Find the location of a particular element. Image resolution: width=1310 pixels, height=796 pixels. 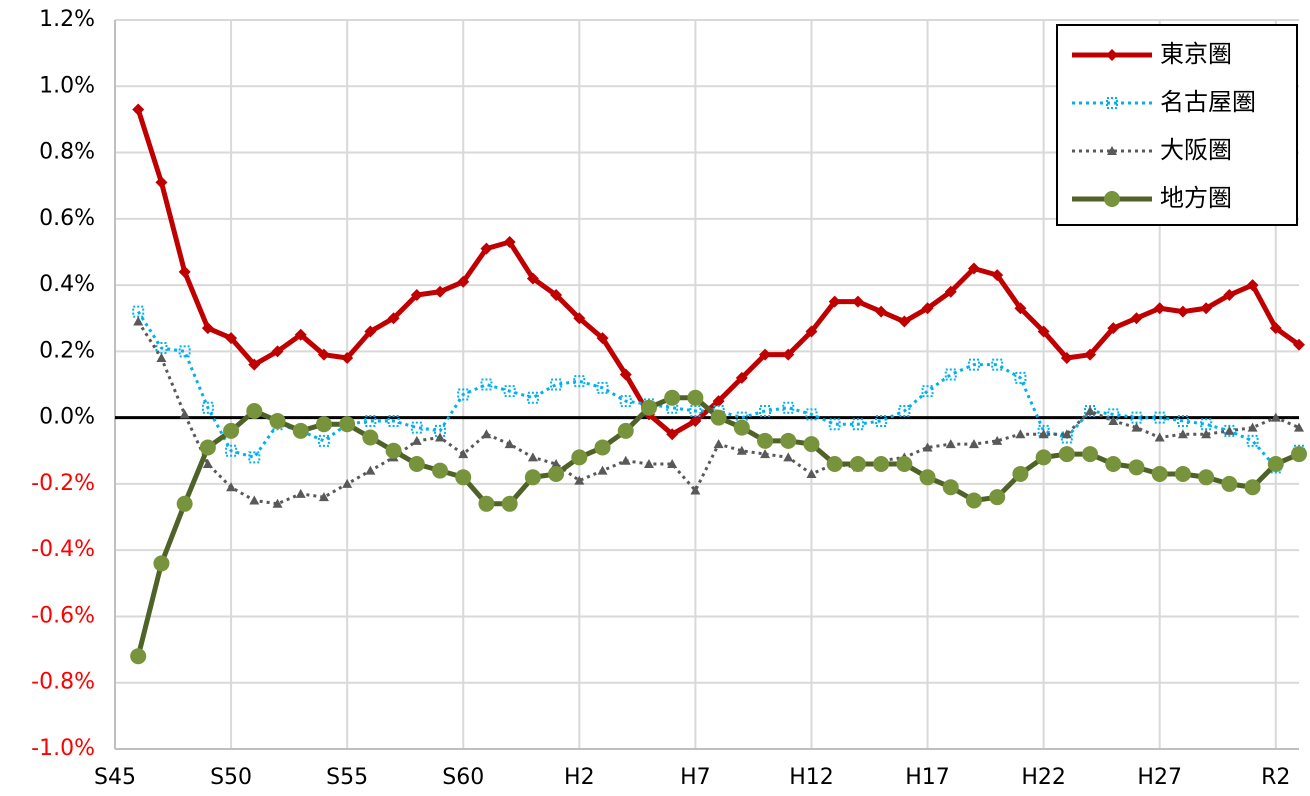

x-tick-label: H12 is located at coordinates (811, 777).